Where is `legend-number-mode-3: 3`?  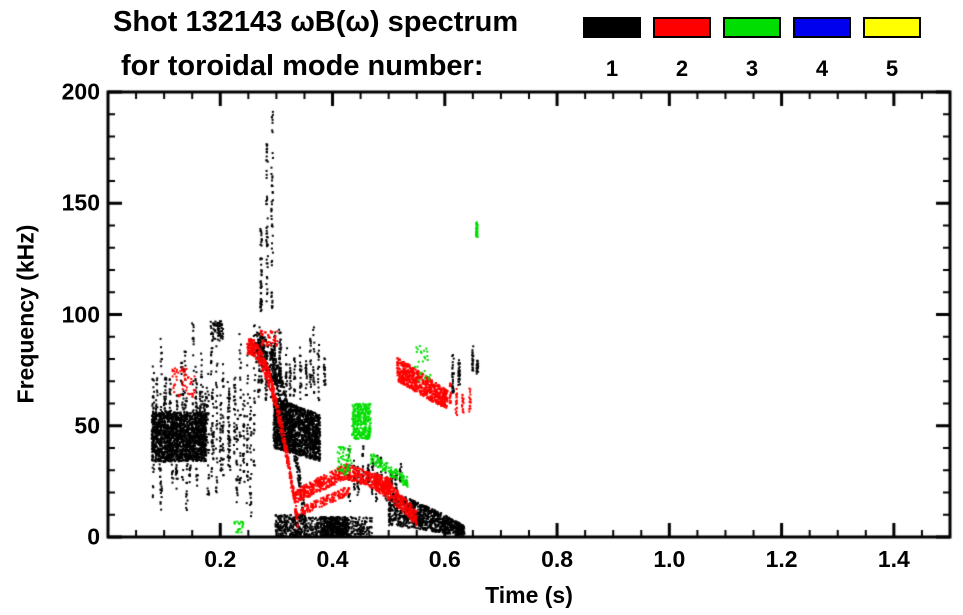 legend-number-mode-3: 3 is located at coordinates (752, 68).